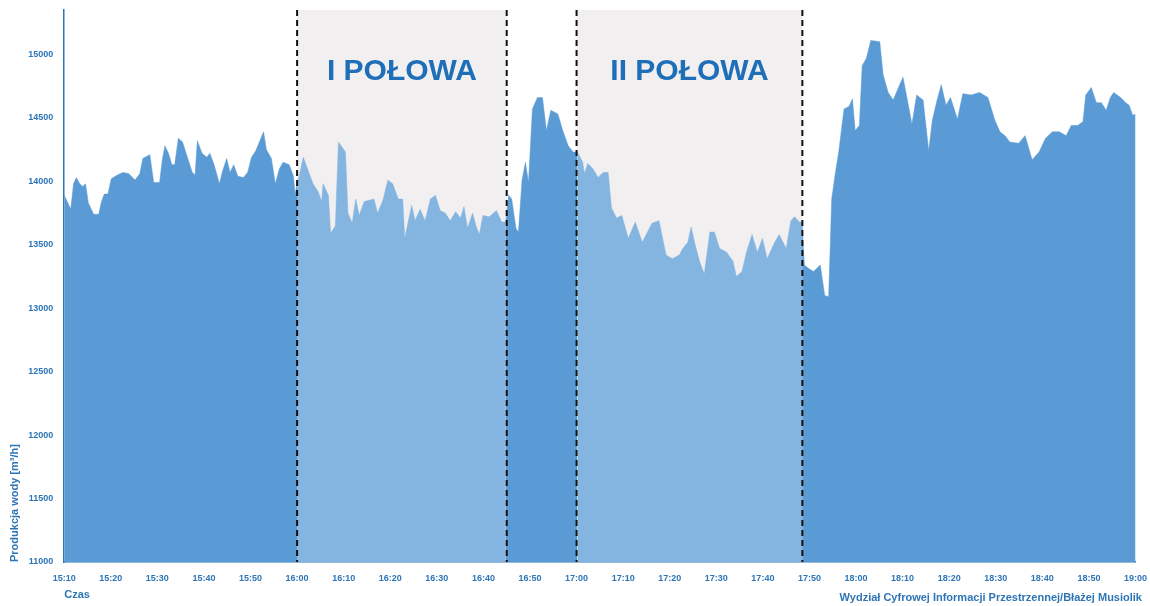 This screenshot has width=1150, height=606. What do you see at coordinates (991, 596) in the screenshot?
I see `text: Wydział Cyfrowej Informacji Przestrzennej/Błażej Musiolik` at bounding box center [991, 596].